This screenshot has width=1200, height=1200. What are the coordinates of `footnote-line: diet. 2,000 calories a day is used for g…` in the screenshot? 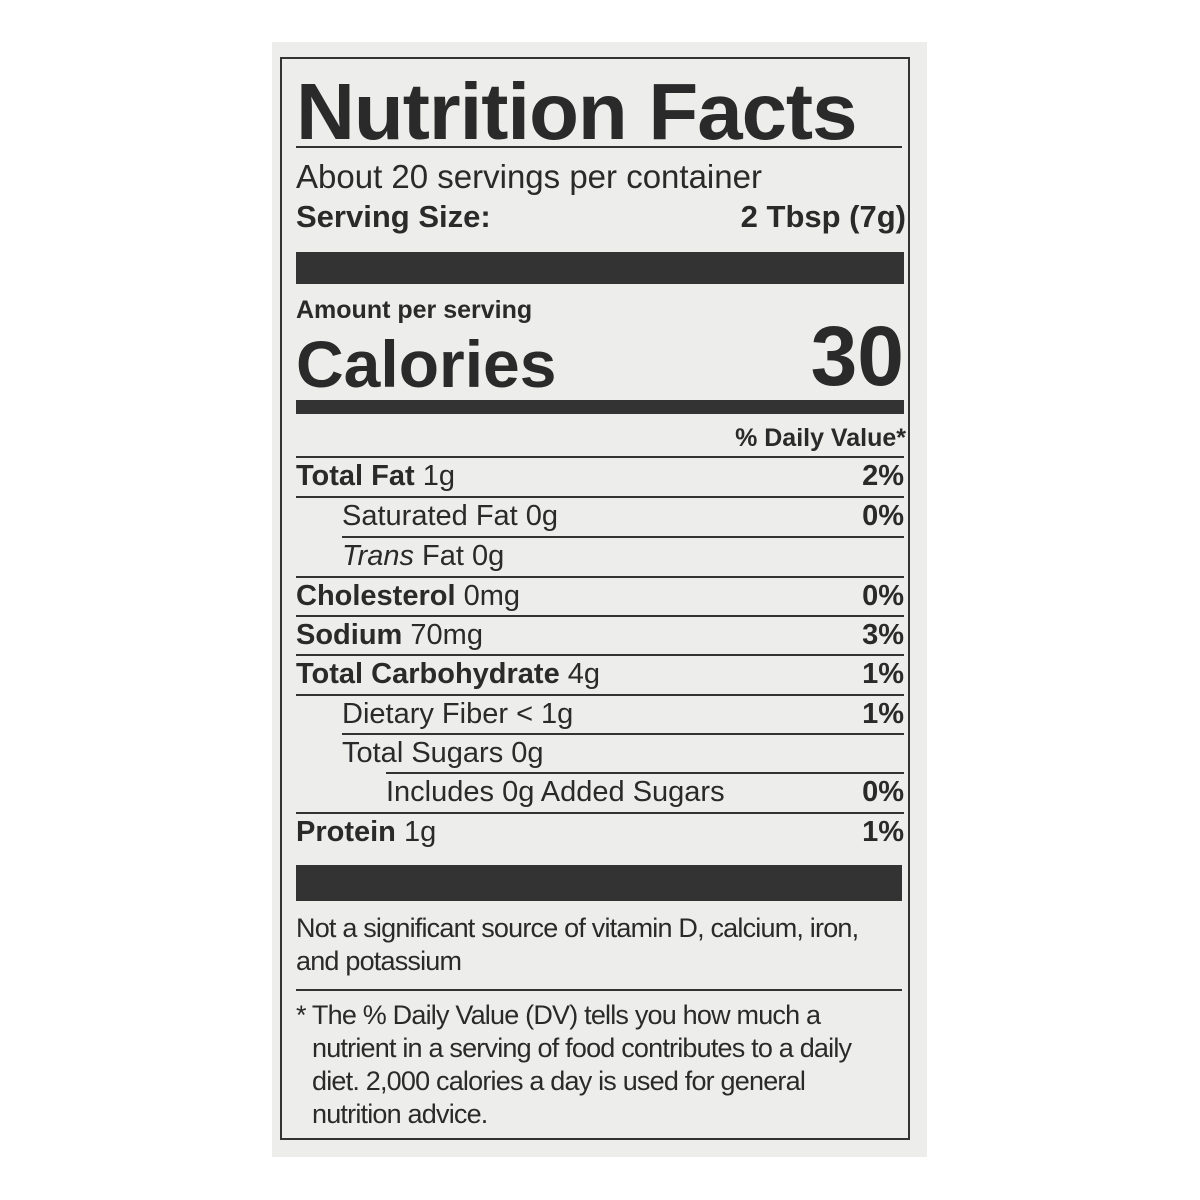 It's located at (559, 1081).